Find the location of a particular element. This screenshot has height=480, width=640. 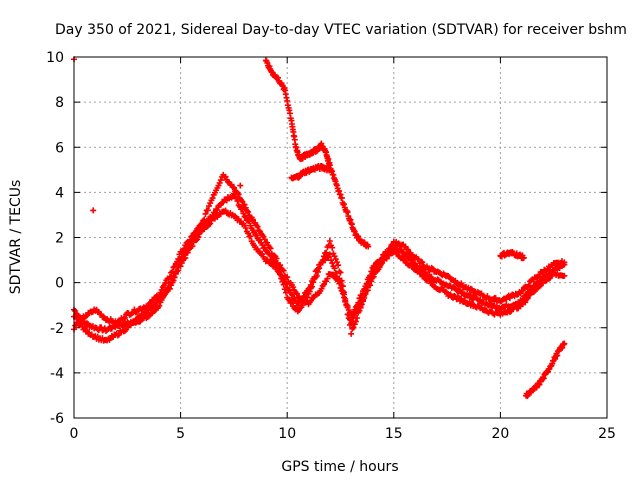

series-track-d is located at coordinates (317, 153).